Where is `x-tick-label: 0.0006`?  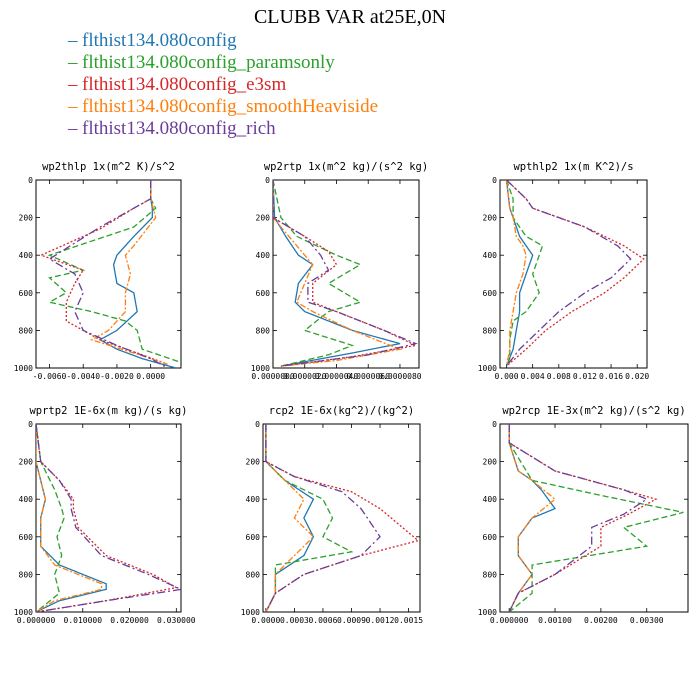
x-tick-label: 0.0006 is located at coordinates (322, 620).